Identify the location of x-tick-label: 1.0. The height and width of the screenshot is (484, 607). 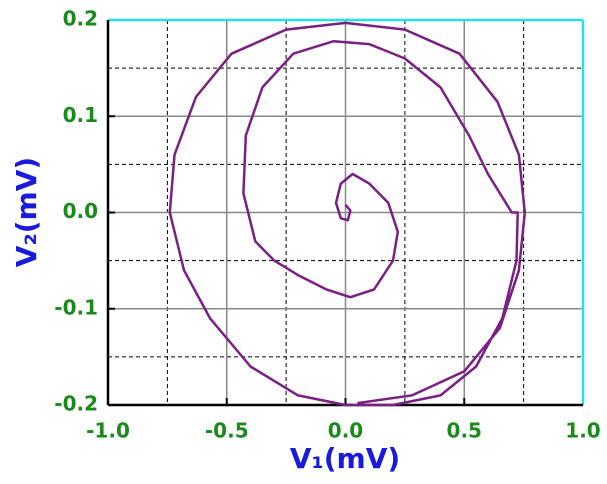
(582, 431).